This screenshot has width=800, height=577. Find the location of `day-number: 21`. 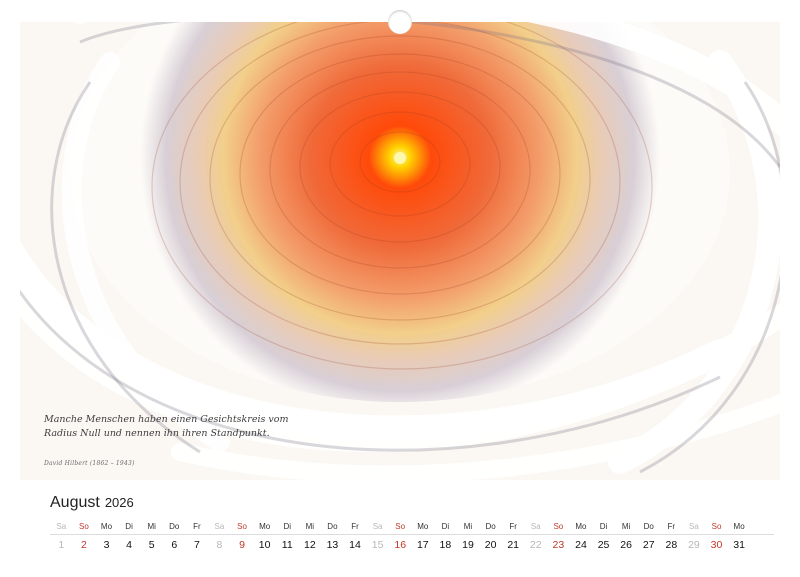

day-number: 21 is located at coordinates (513, 545).